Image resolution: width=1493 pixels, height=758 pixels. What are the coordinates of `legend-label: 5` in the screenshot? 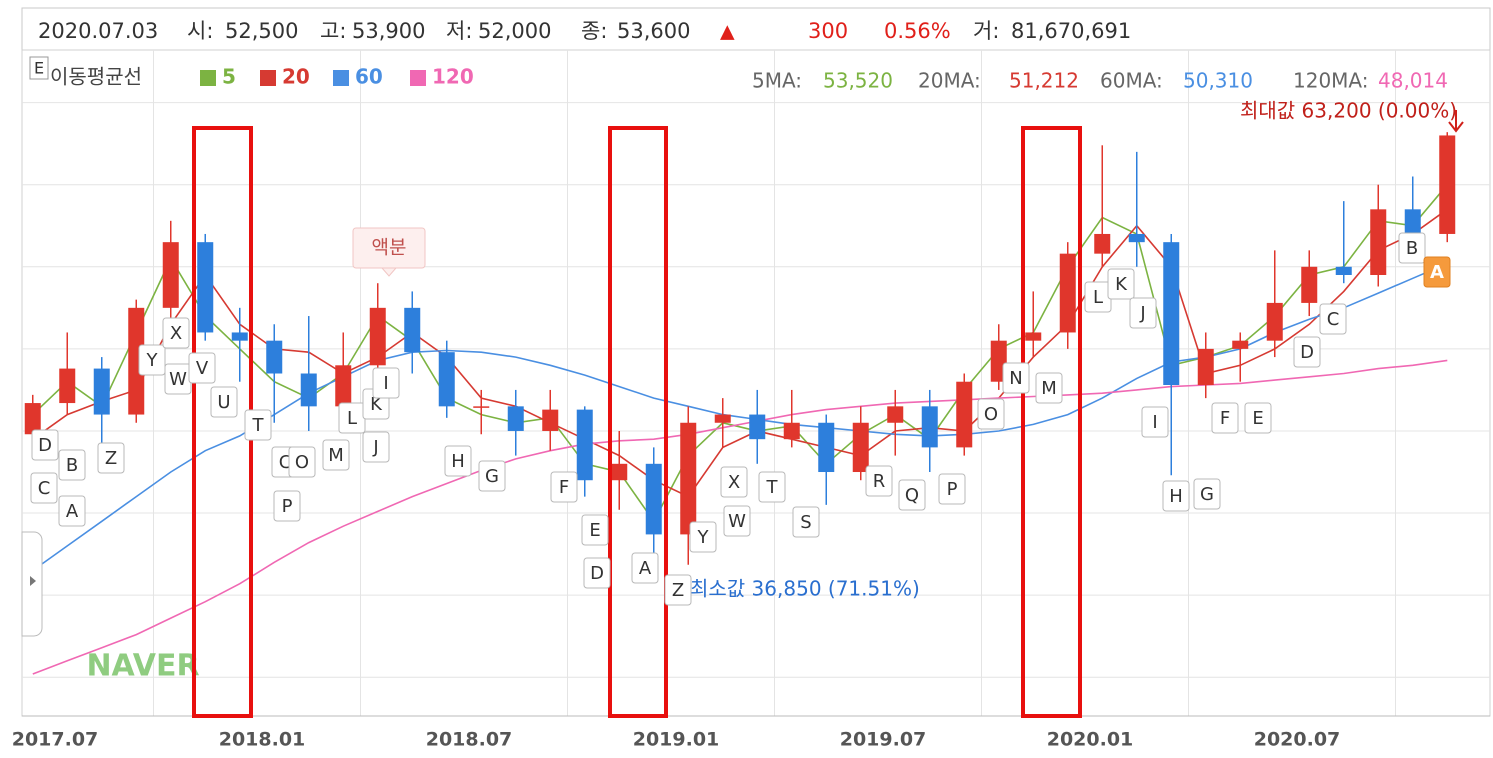 It's located at (229, 77).